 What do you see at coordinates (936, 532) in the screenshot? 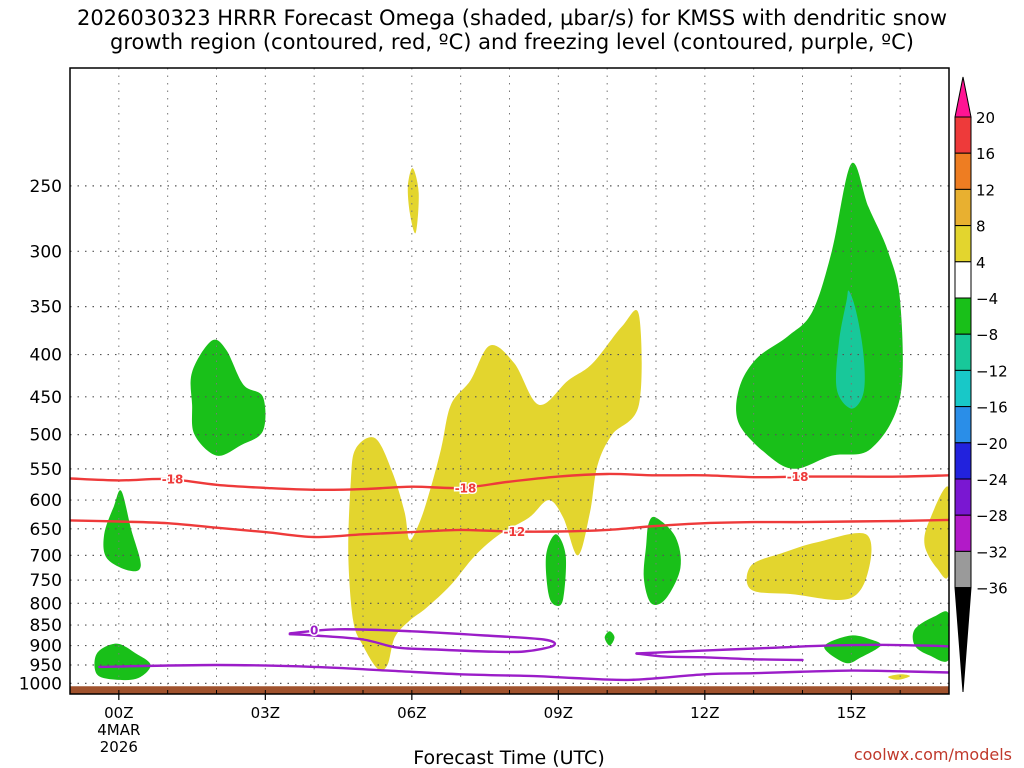
I see `omega-region-yellow-right-edge` at bounding box center [936, 532].